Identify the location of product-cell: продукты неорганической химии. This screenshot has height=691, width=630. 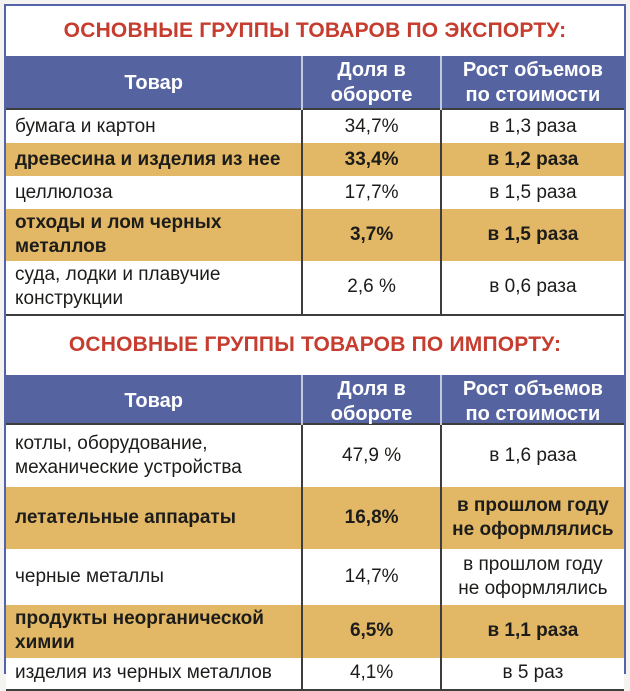
(153, 631).